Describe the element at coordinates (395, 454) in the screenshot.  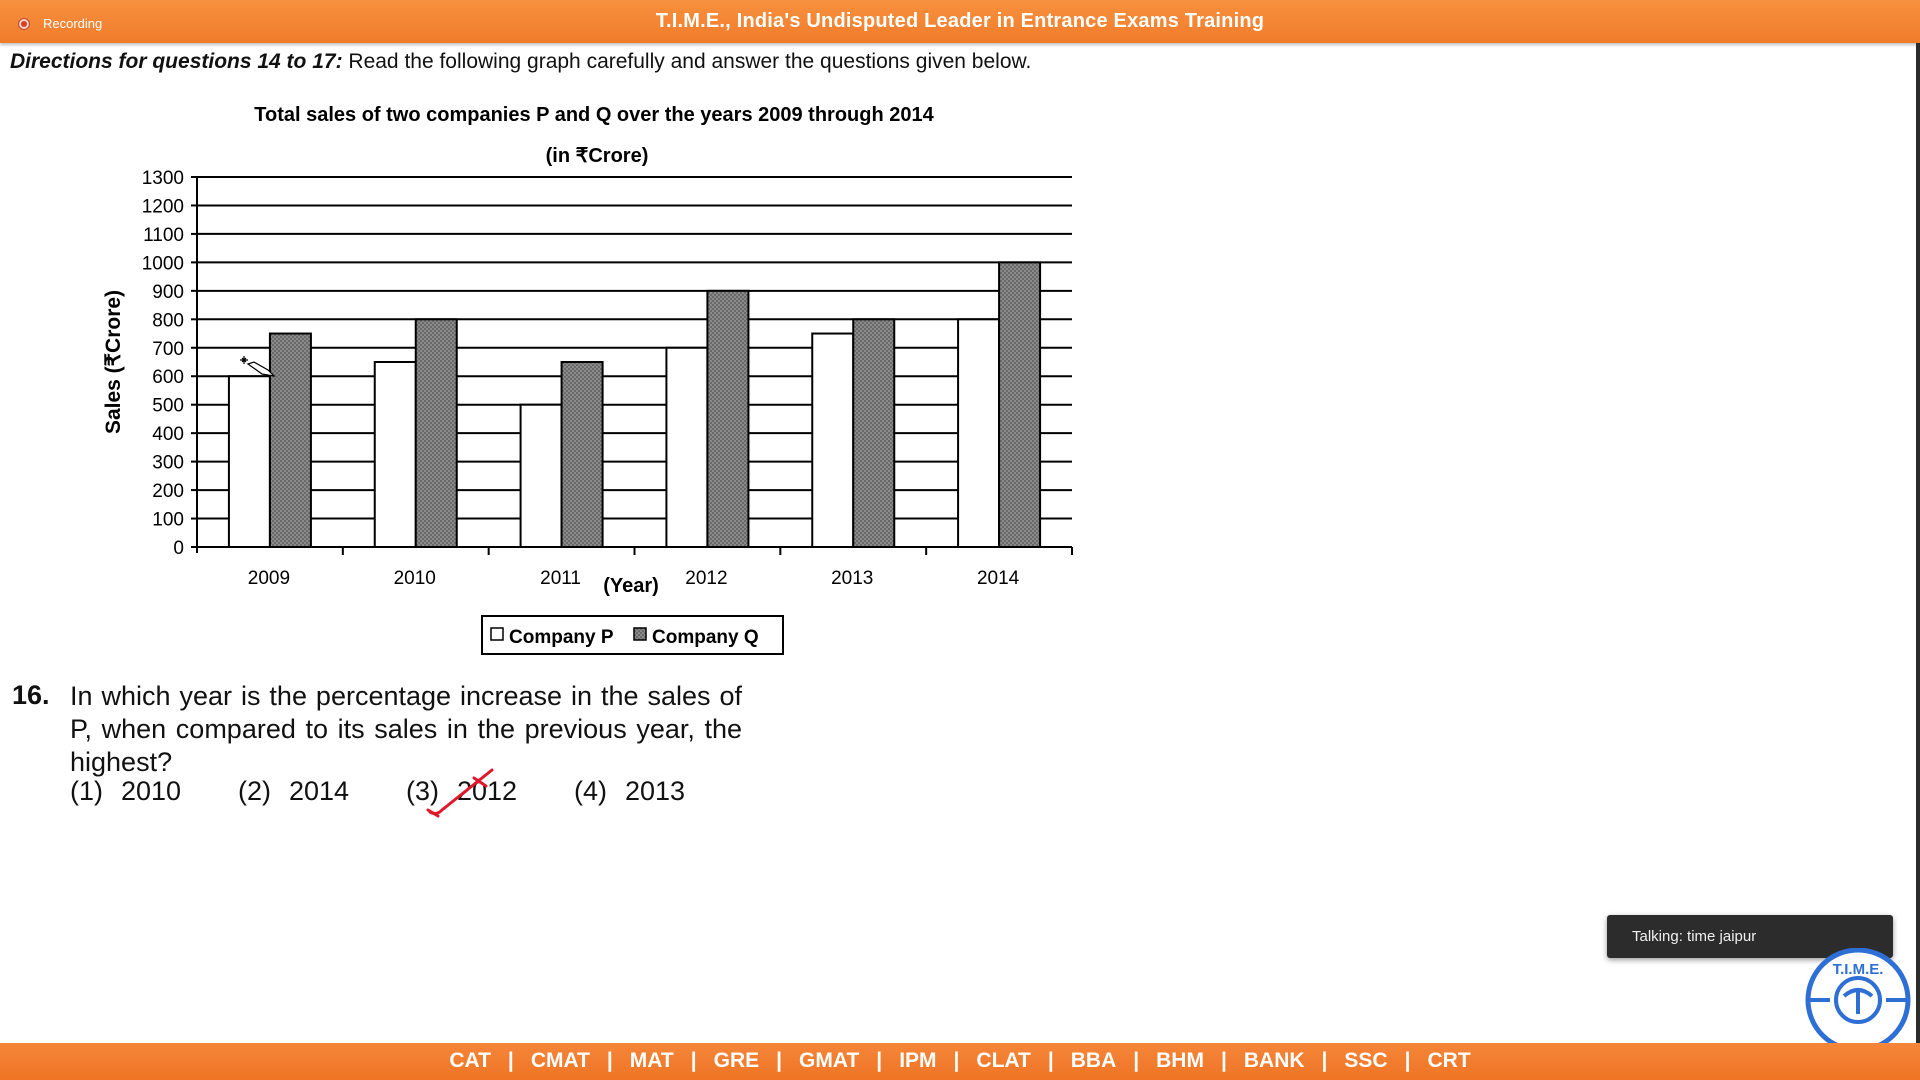
I see `bar-company-p-2010` at that location.